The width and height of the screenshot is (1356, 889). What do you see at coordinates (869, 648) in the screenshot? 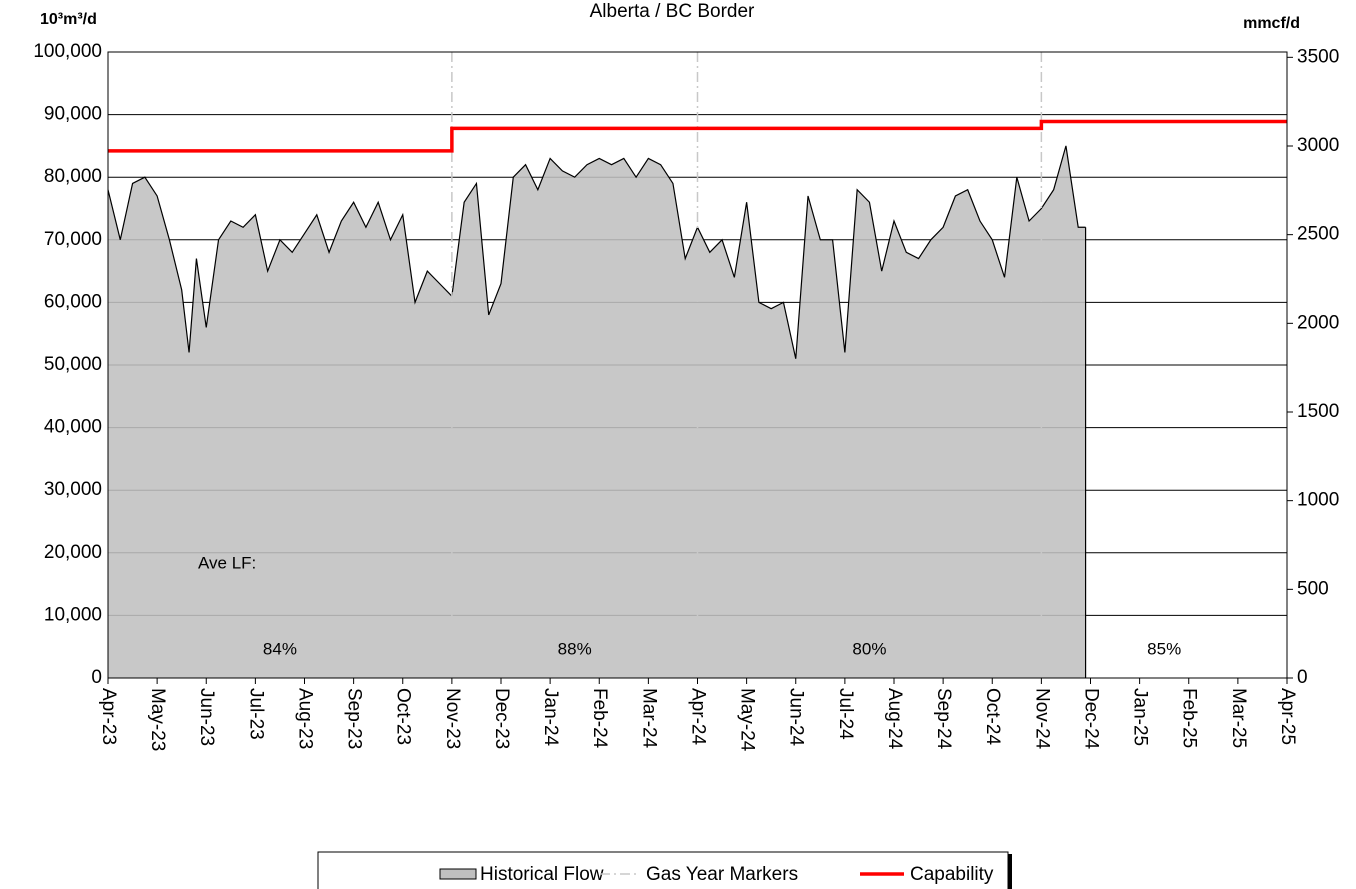
I see `lf-label: 80%` at bounding box center [869, 648].